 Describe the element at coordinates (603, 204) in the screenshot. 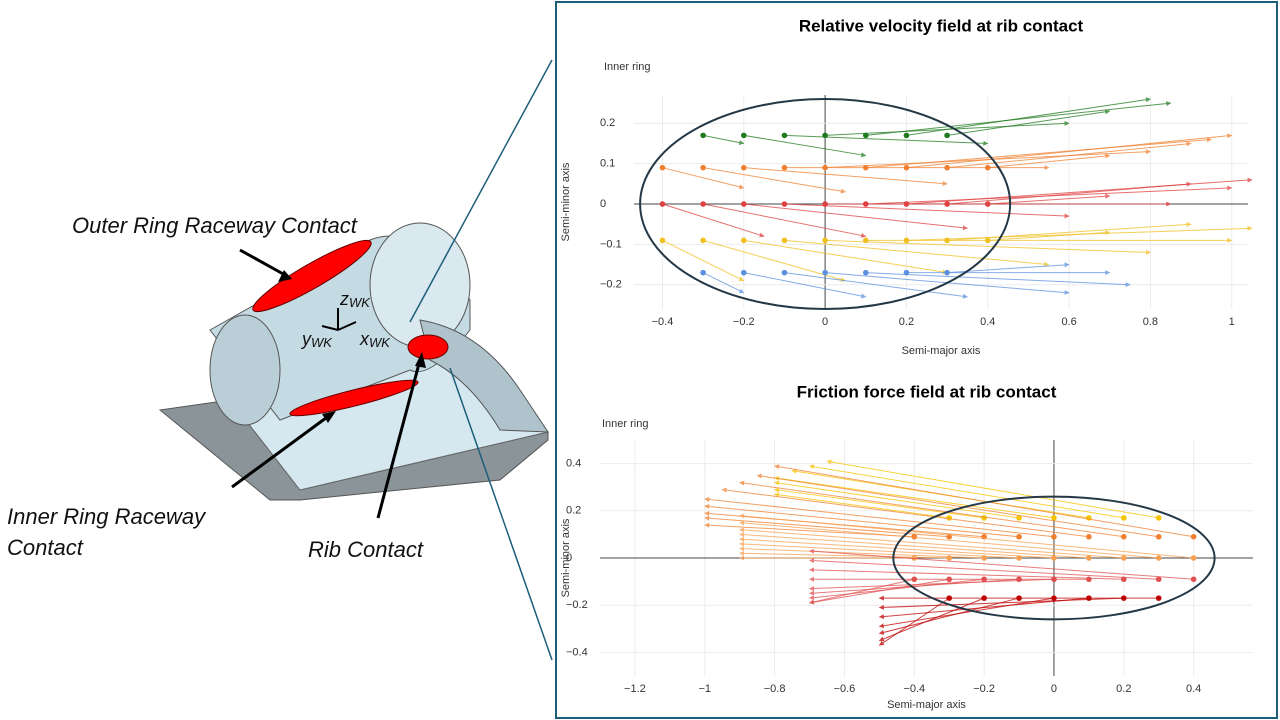

I see `y-tick-label: 0` at that location.